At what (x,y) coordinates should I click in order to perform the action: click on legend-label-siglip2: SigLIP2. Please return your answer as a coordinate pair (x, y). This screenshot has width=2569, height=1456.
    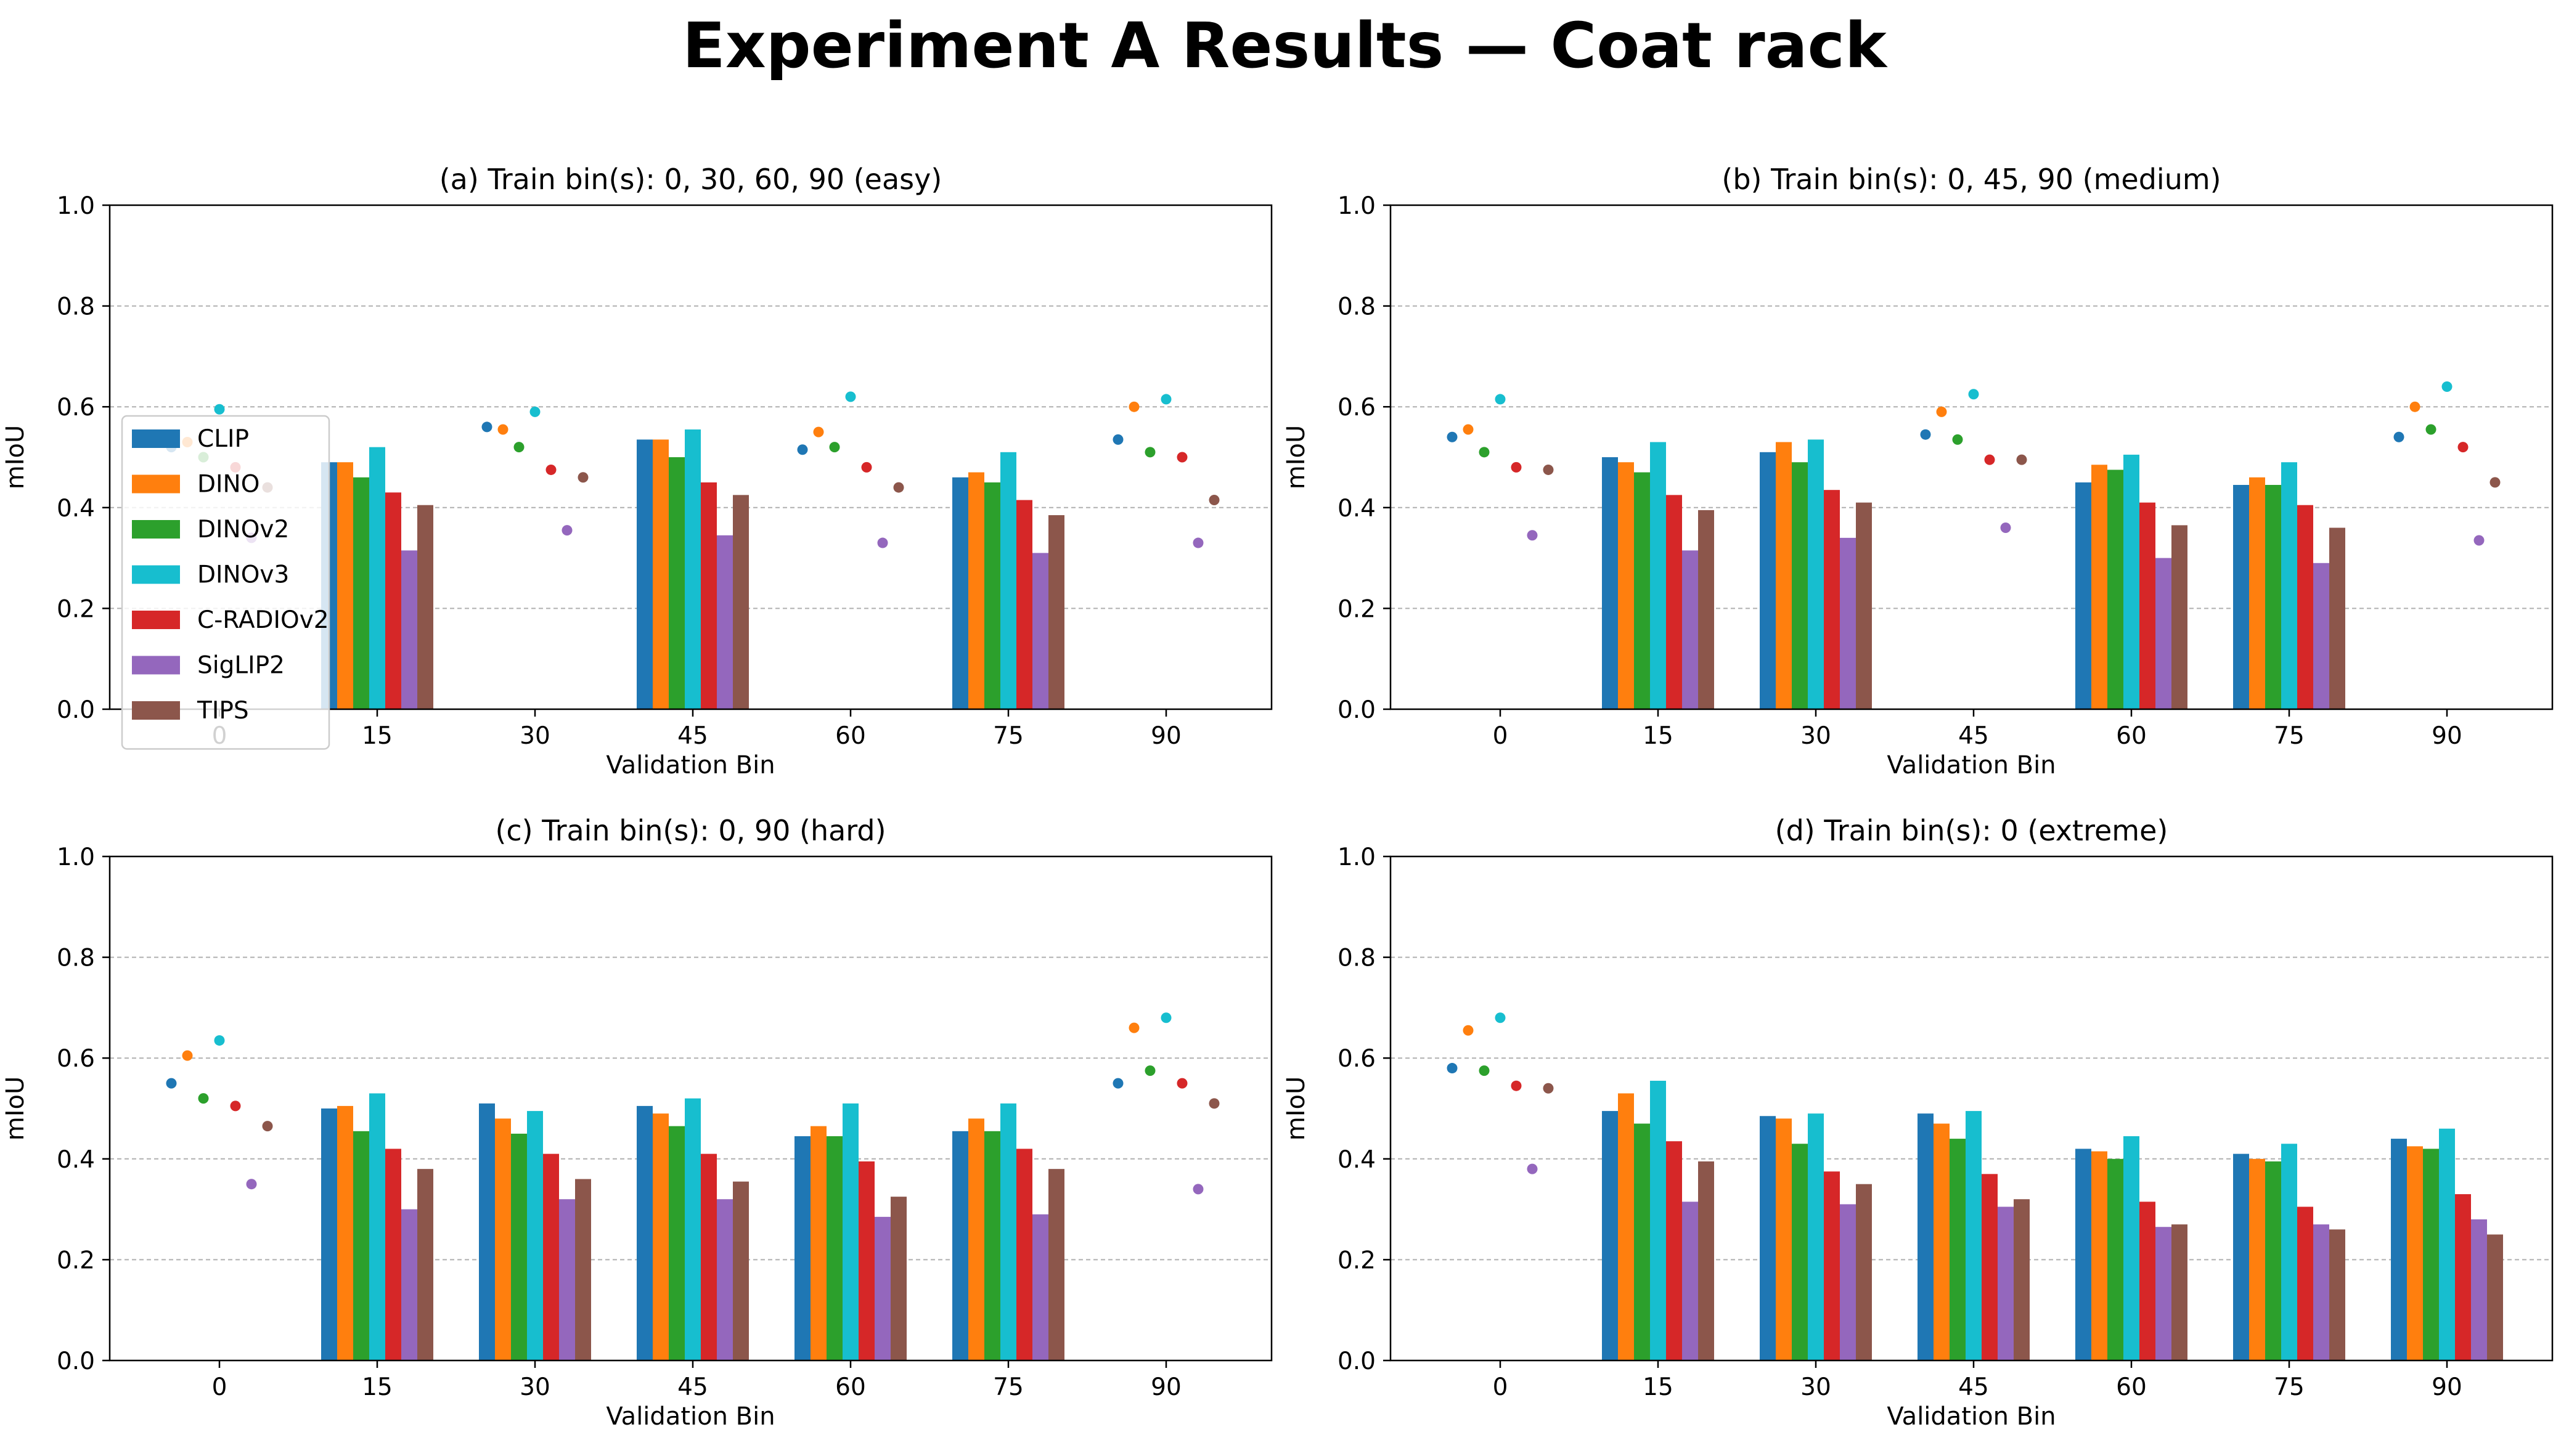
    Looking at the image, I should click on (241, 666).